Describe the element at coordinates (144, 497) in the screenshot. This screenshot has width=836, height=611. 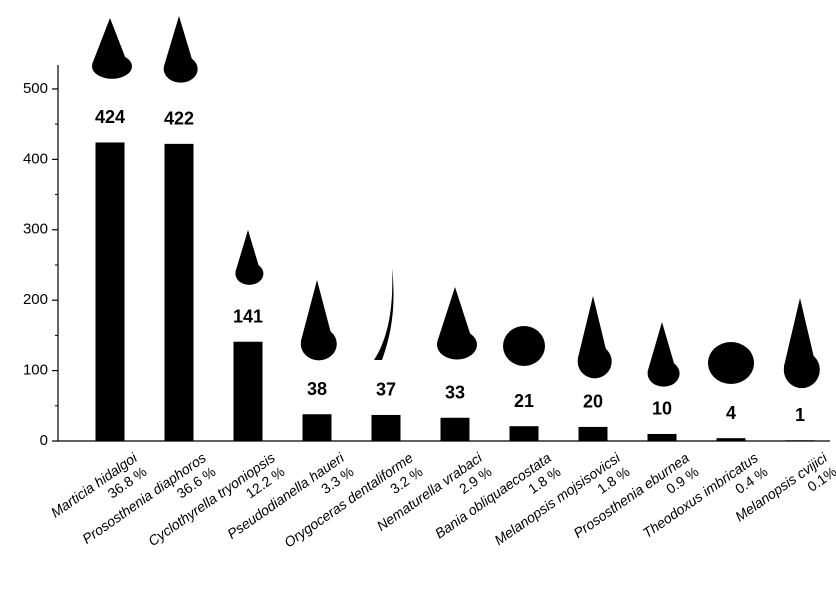
I see `x-tick-label: Prososthenia diaphoros` at that location.